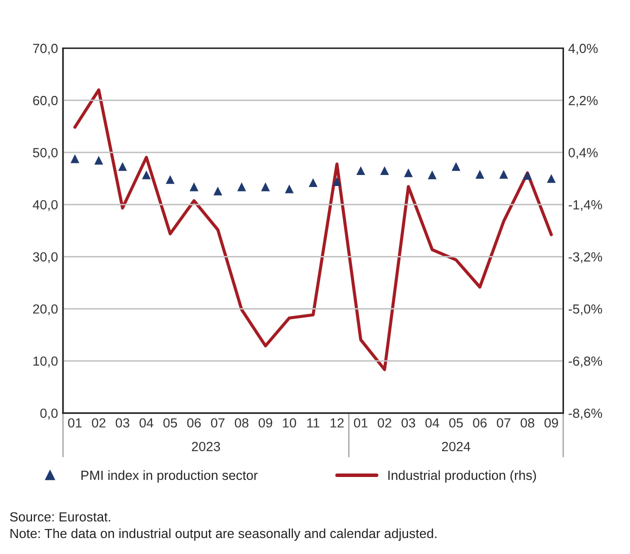 The image size is (630, 554). I want to click on x-tick-label: 12, so click(337, 423).